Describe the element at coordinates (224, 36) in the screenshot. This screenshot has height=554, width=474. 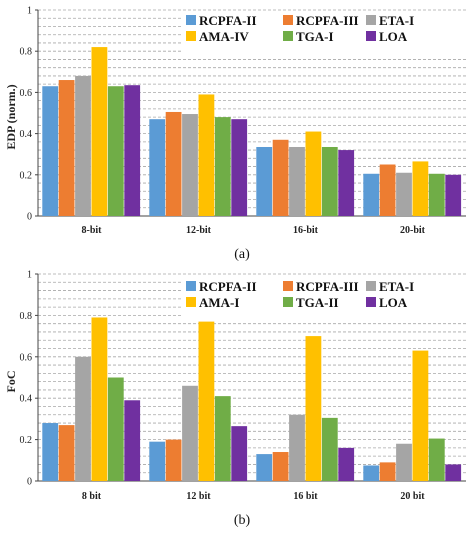
I see `legend-label: AMA-IV` at that location.